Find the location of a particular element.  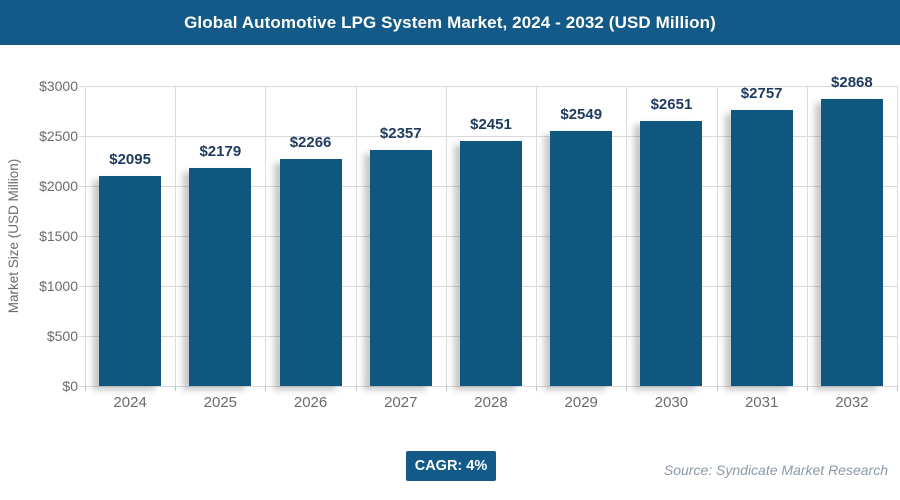

y-axis-tick-label: $0 is located at coordinates (70, 386).